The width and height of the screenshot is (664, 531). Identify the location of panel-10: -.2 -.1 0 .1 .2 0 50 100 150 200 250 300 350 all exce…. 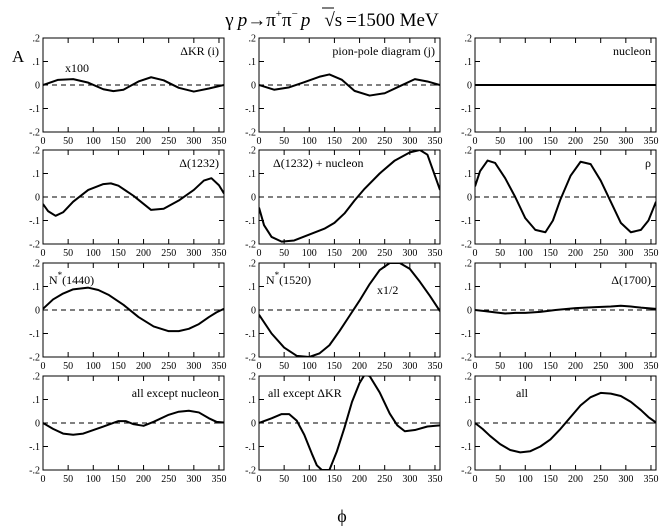
(127, 429).